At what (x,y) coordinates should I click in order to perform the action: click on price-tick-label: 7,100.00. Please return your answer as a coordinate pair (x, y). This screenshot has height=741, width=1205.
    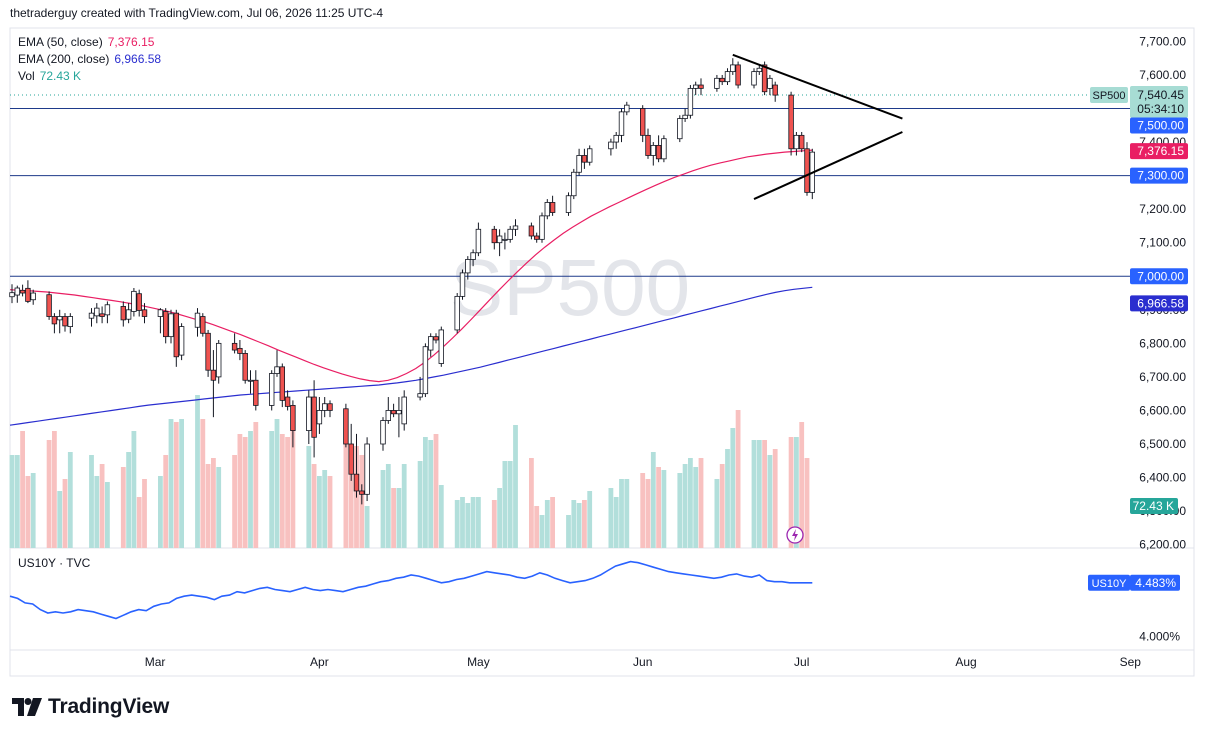
    Looking at the image, I should click on (1162, 243).